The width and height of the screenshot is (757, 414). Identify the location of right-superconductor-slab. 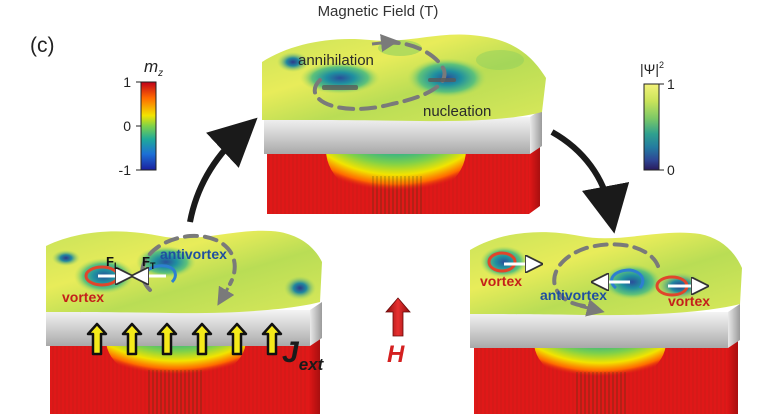
(605, 326).